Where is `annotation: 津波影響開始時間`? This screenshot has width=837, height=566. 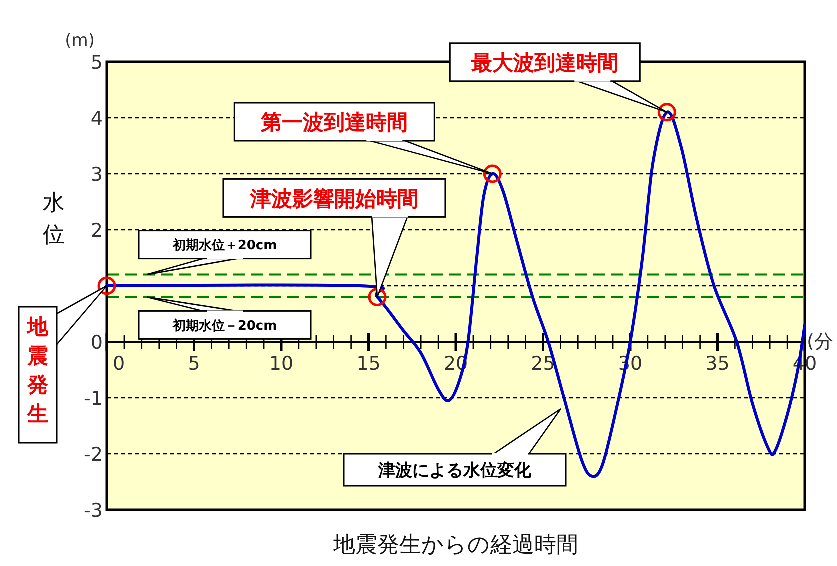
annotation: 津波影響開始時間 is located at coordinates (333, 198).